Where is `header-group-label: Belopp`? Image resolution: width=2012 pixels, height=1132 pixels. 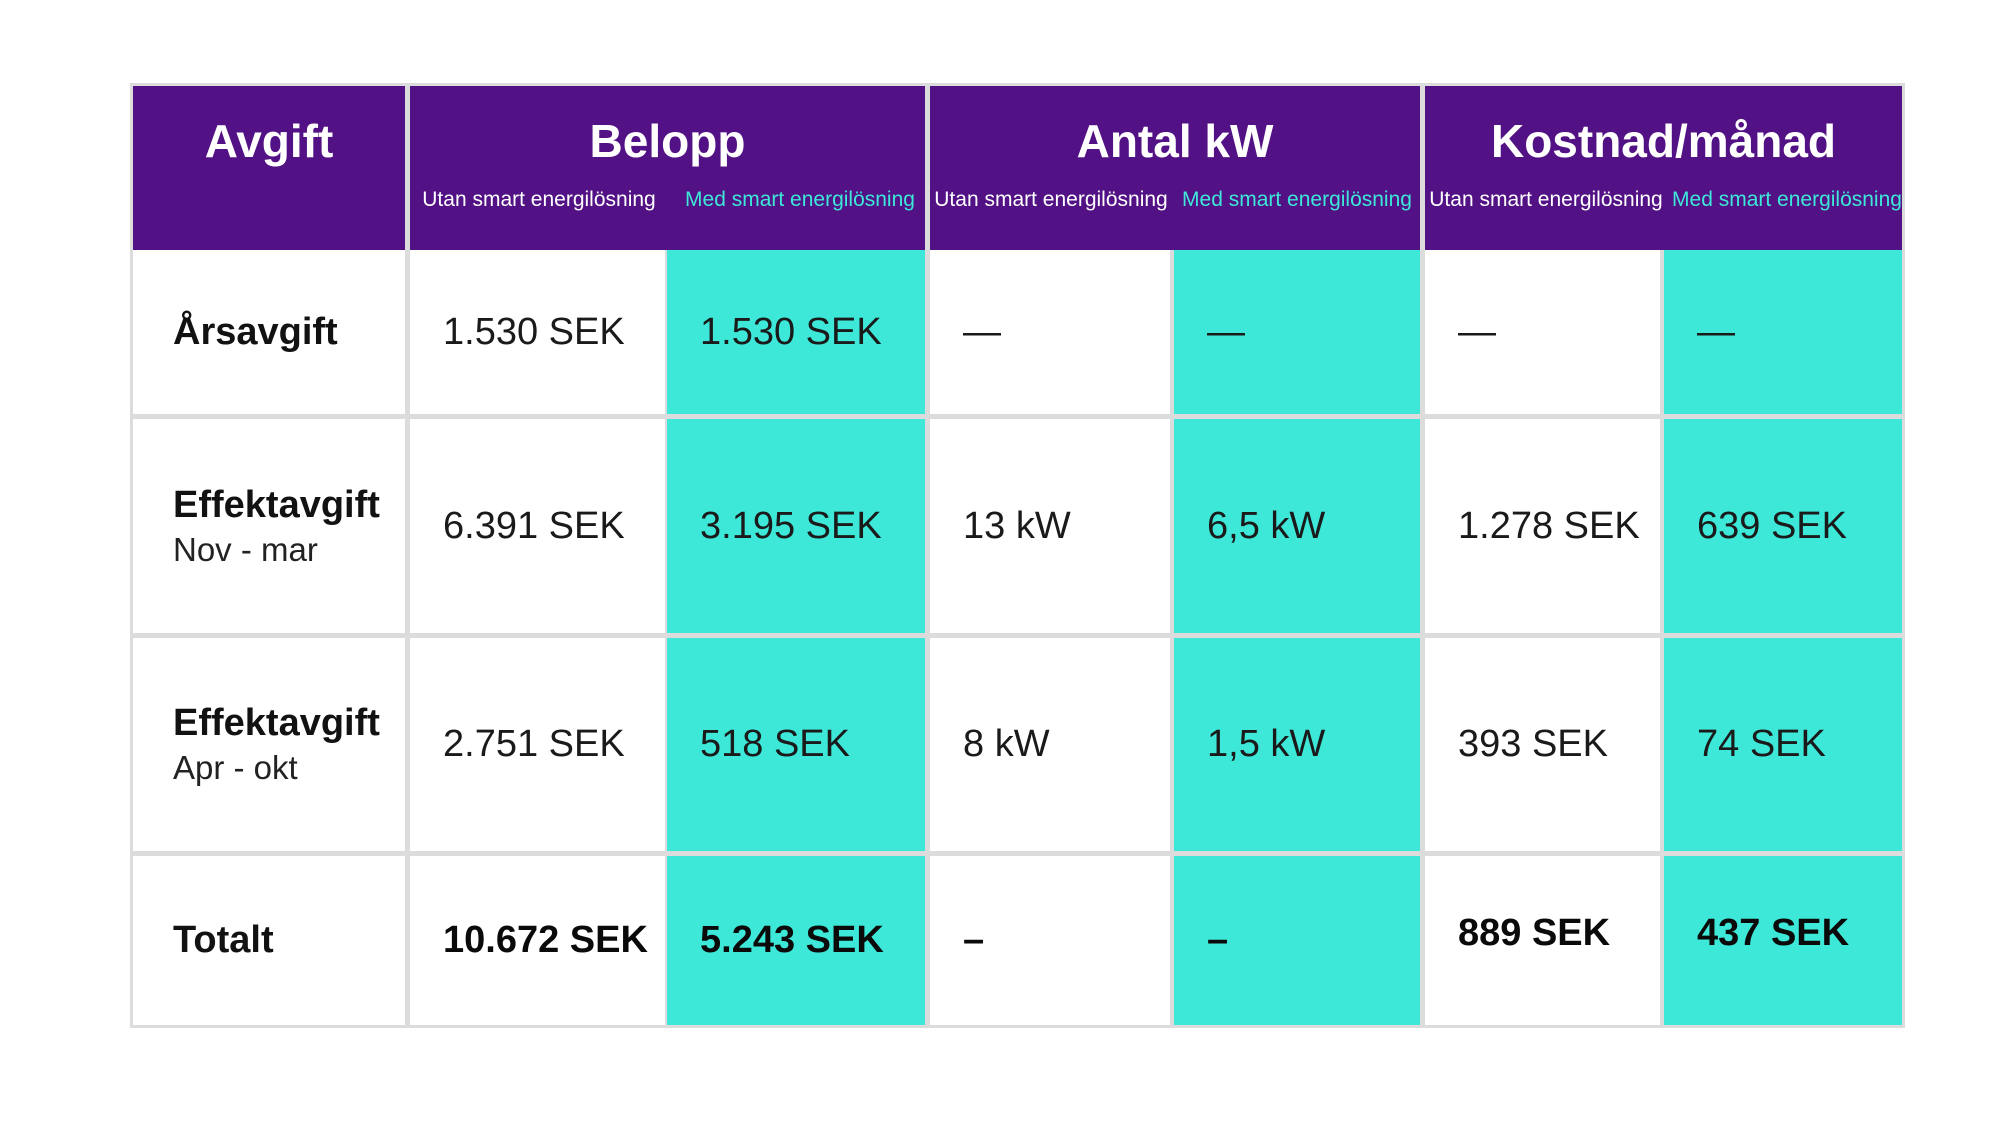 header-group-label: Belopp is located at coordinates (667, 141).